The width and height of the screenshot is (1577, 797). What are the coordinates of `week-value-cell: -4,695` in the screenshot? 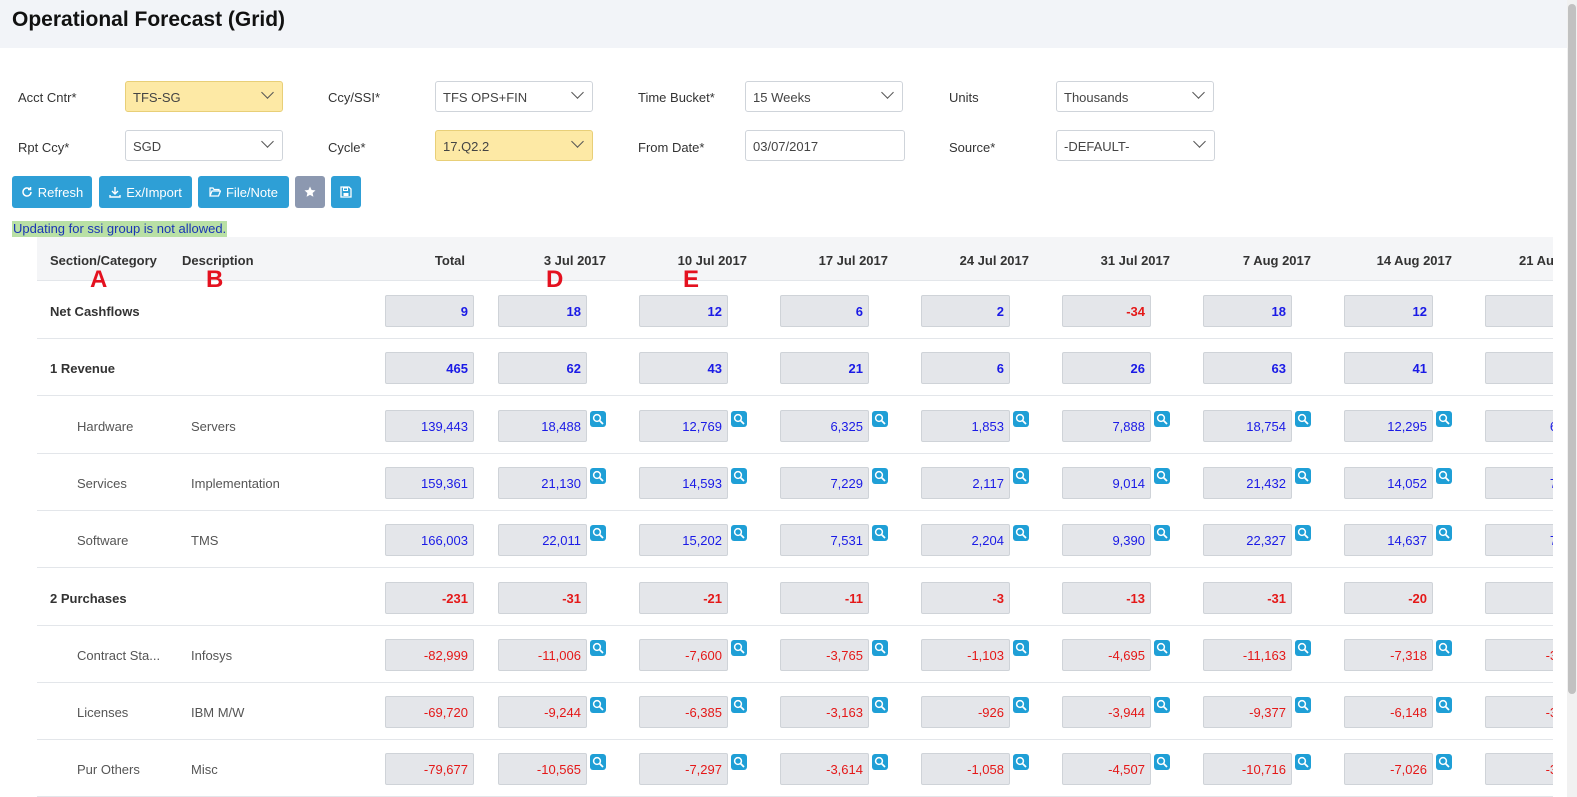 It's located at (1106, 654).